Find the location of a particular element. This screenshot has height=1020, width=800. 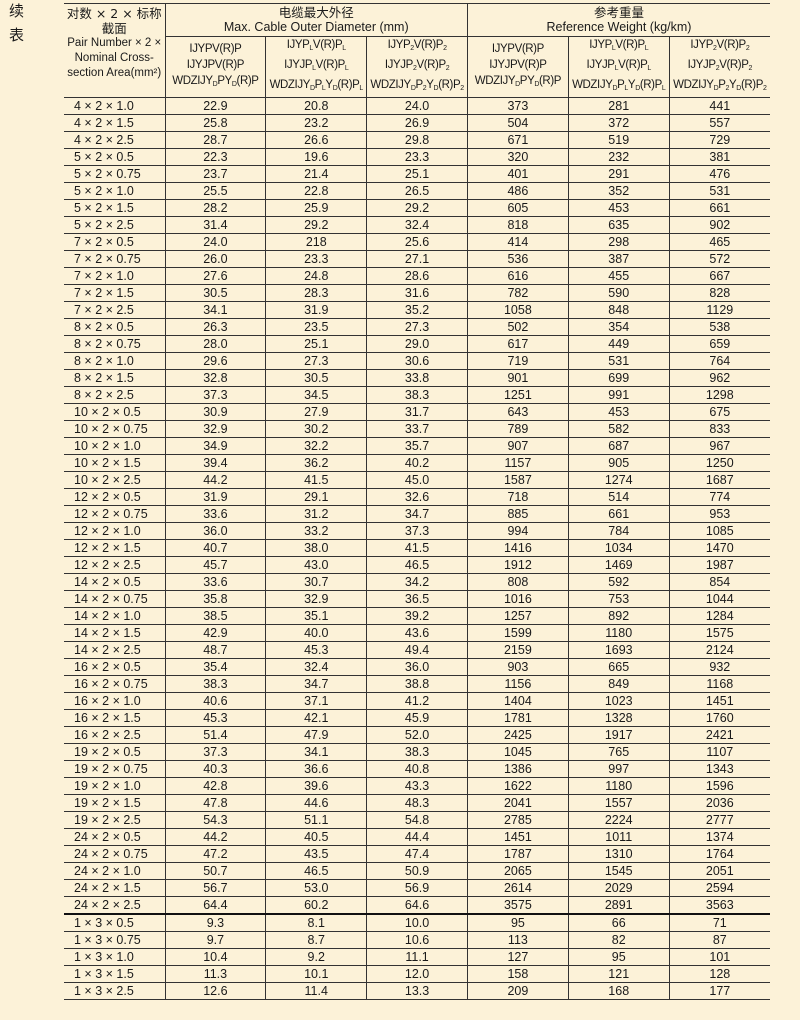

diameter-cell: 41.2 is located at coordinates (417, 701).